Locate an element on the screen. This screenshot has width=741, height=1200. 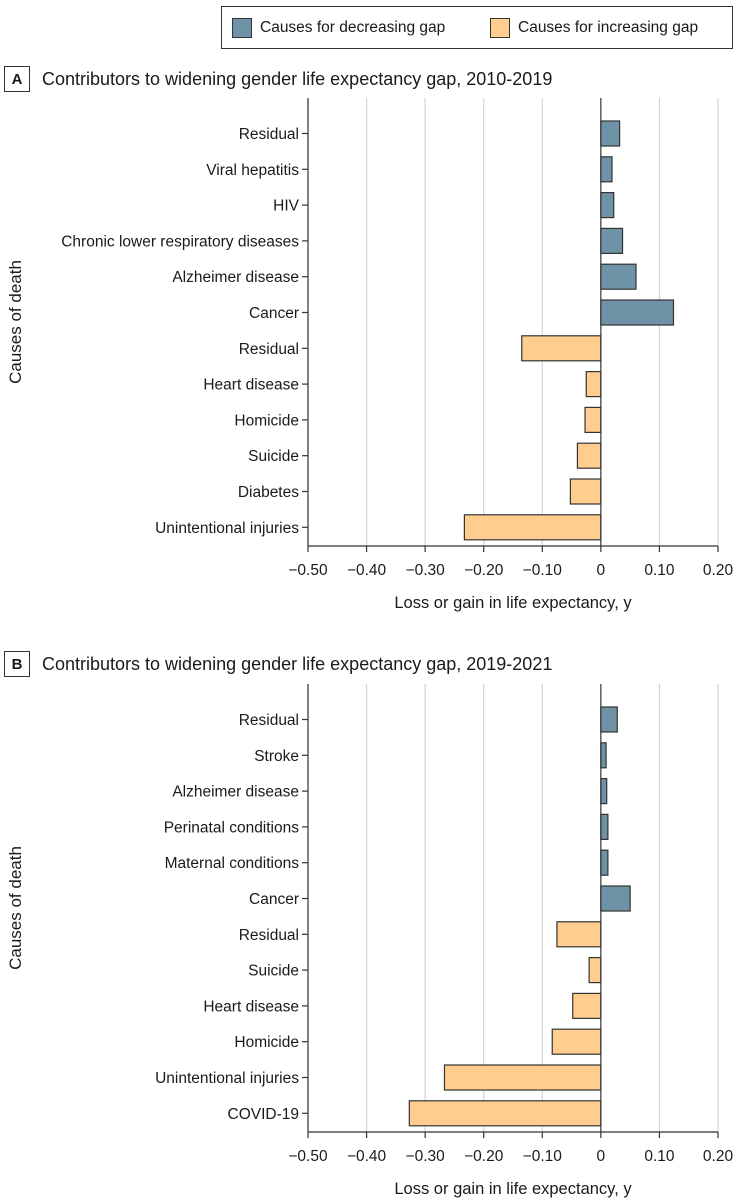
category-label-b-6: Residual is located at coordinates (269, 935).